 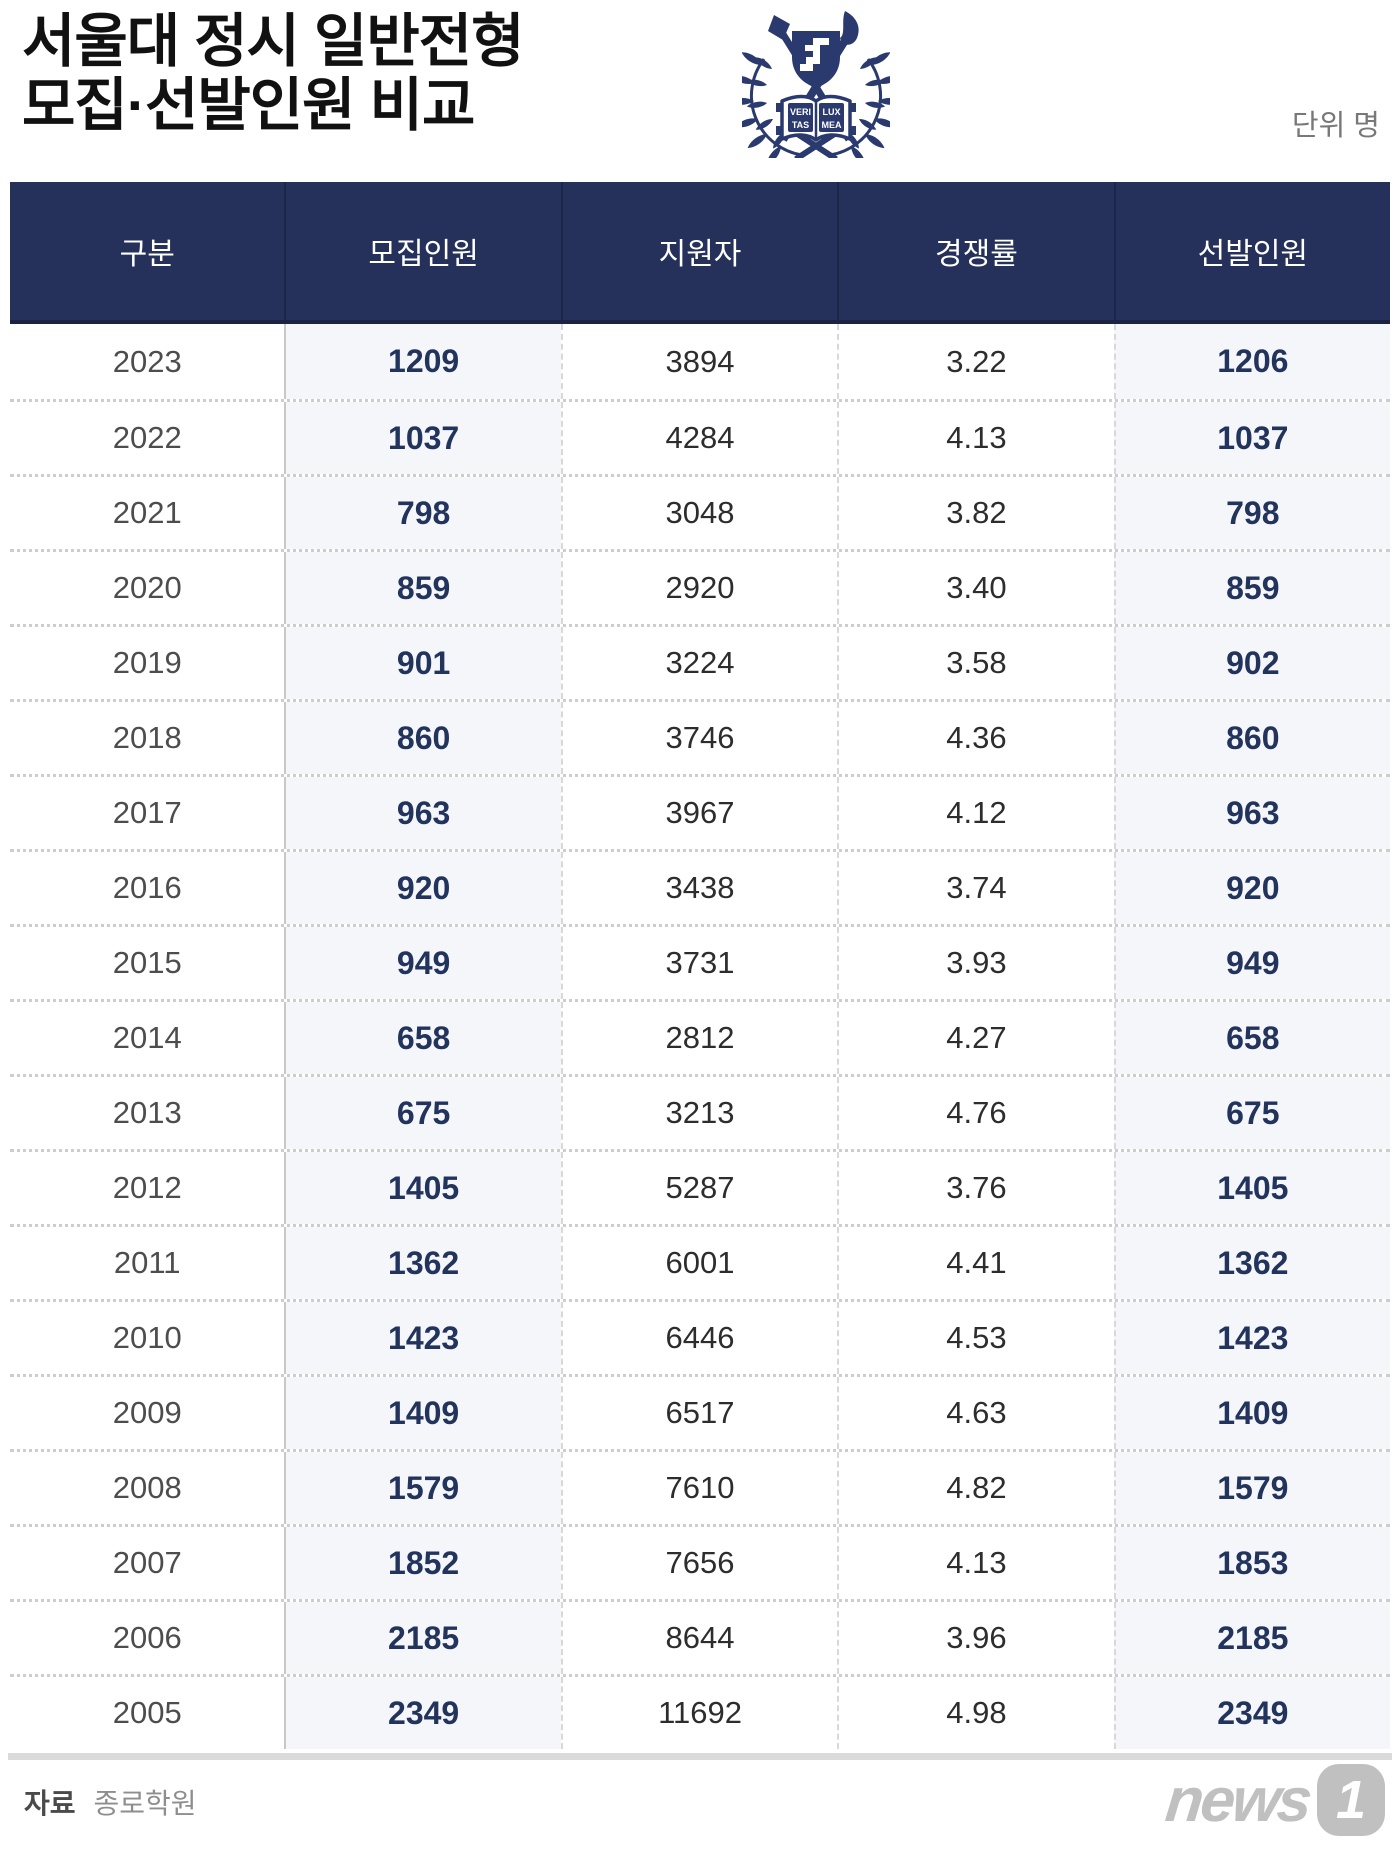 What do you see at coordinates (975, 1038) in the screenshot?
I see `ratio-cell: 4.27` at bounding box center [975, 1038].